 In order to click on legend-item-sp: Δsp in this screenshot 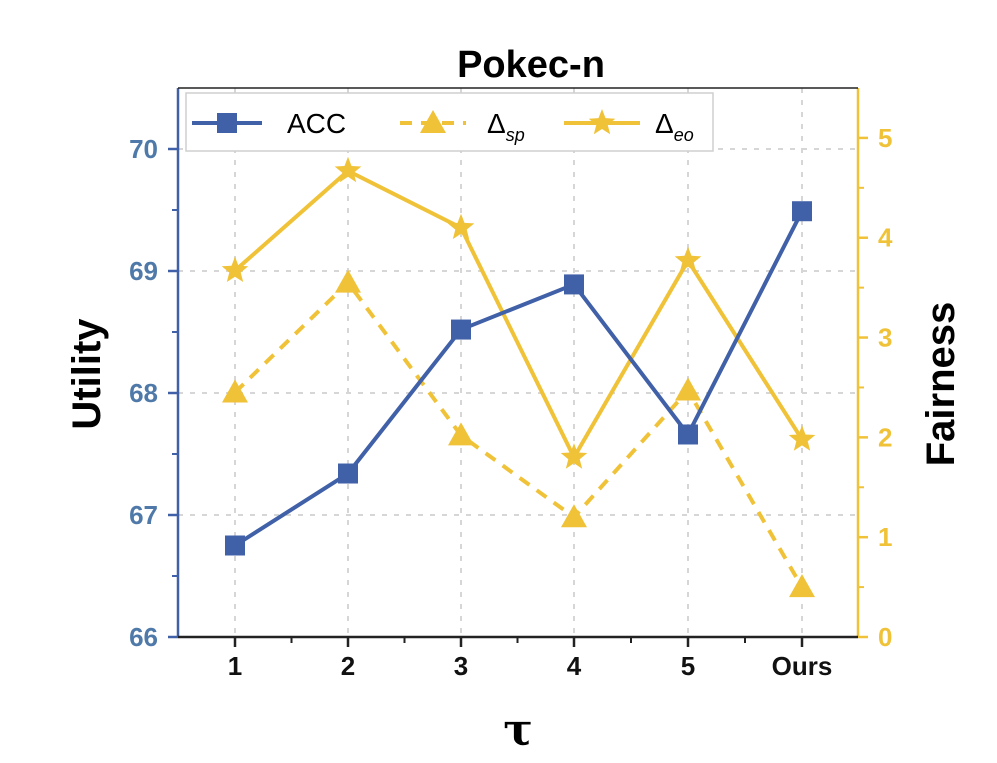, I will do `click(462, 126)`.